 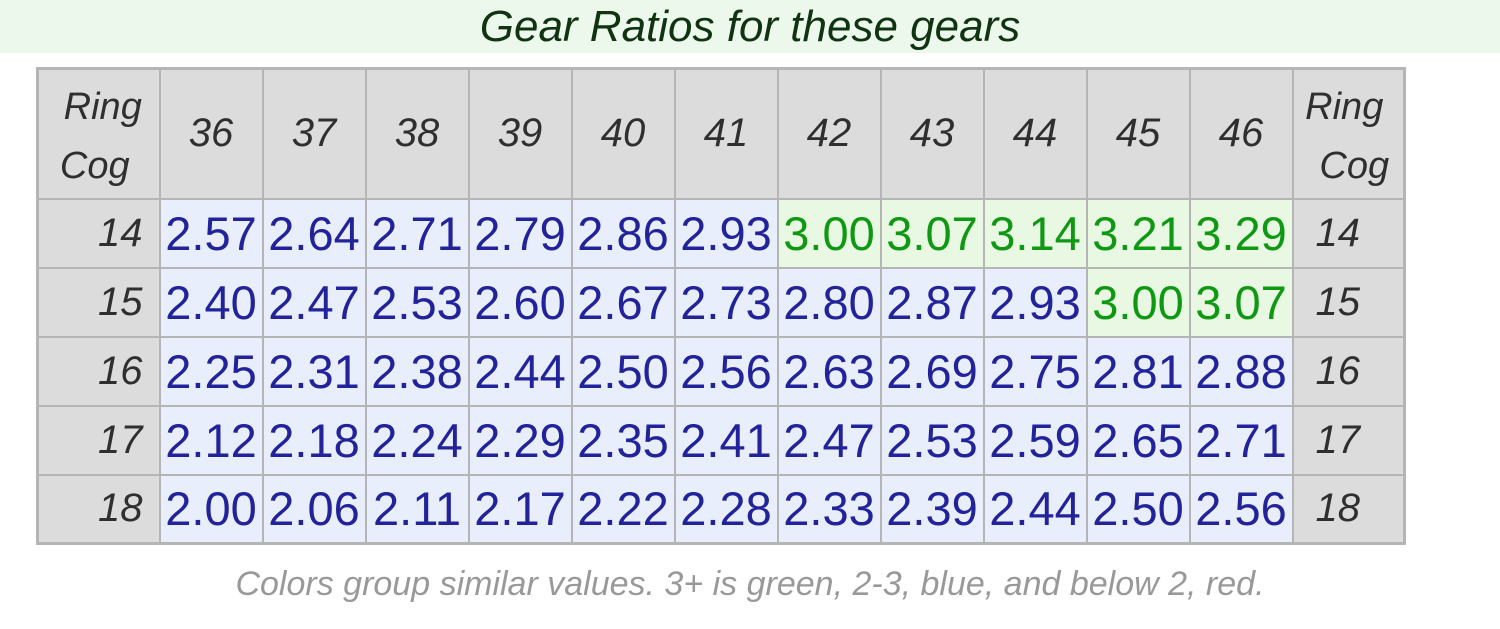 I want to click on cog-header-left-15: 15, so click(x=98, y=302).